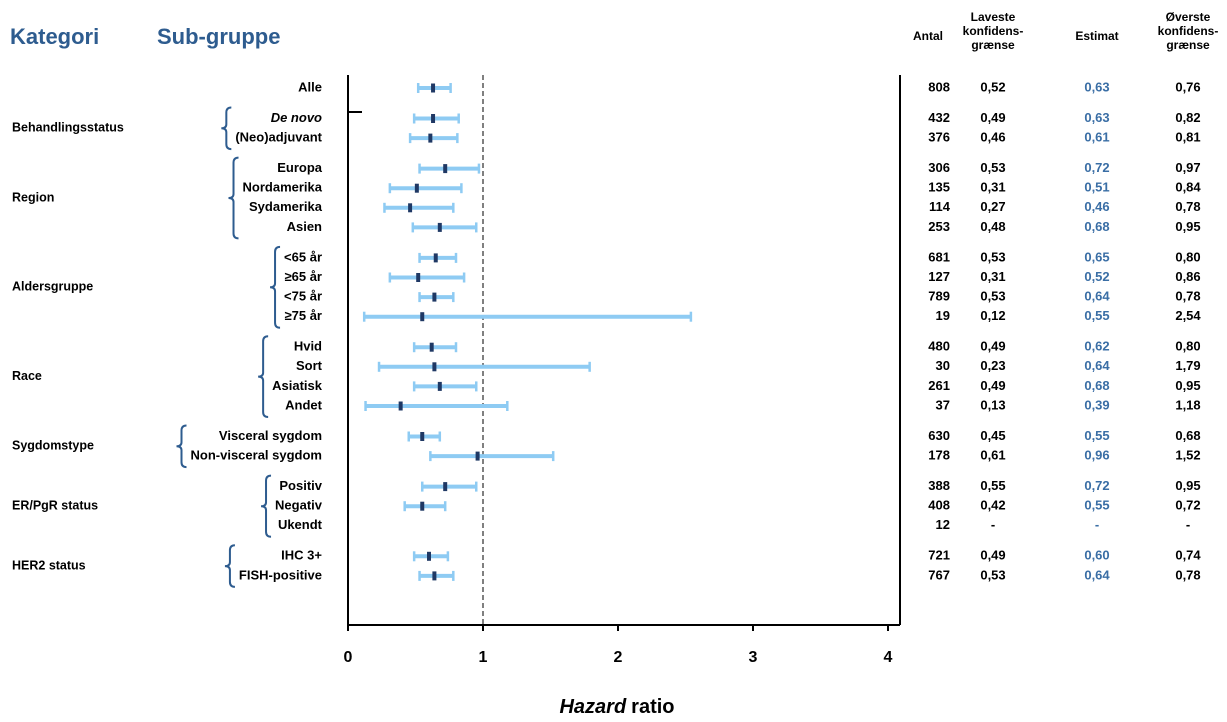 This screenshot has width=1227, height=722. I want to click on column-header: konfidens-, so click(1188, 31).